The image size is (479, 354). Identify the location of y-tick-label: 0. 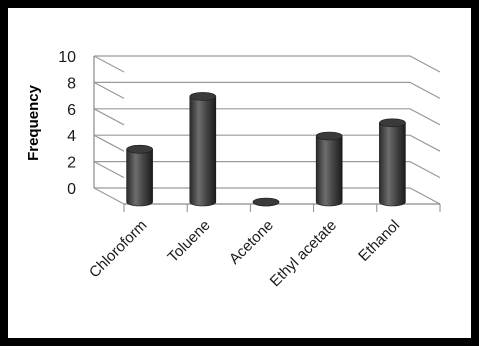
(71, 189).